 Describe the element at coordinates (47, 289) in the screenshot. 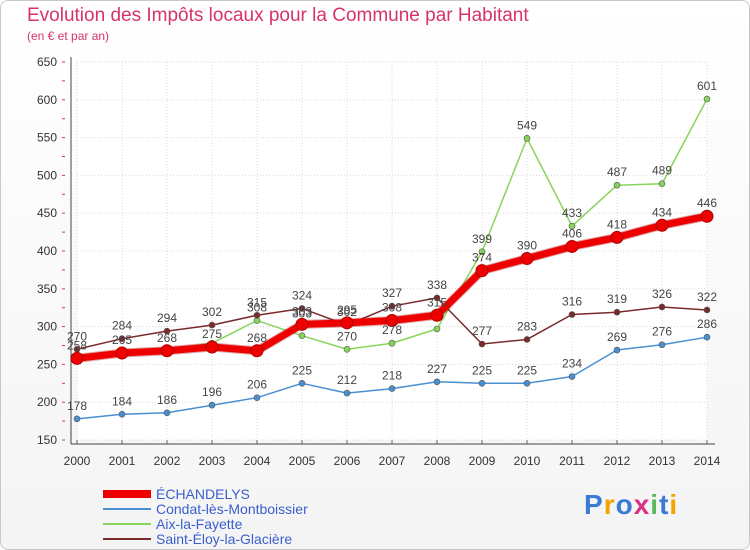

I see `y-tick-label: 350` at that location.